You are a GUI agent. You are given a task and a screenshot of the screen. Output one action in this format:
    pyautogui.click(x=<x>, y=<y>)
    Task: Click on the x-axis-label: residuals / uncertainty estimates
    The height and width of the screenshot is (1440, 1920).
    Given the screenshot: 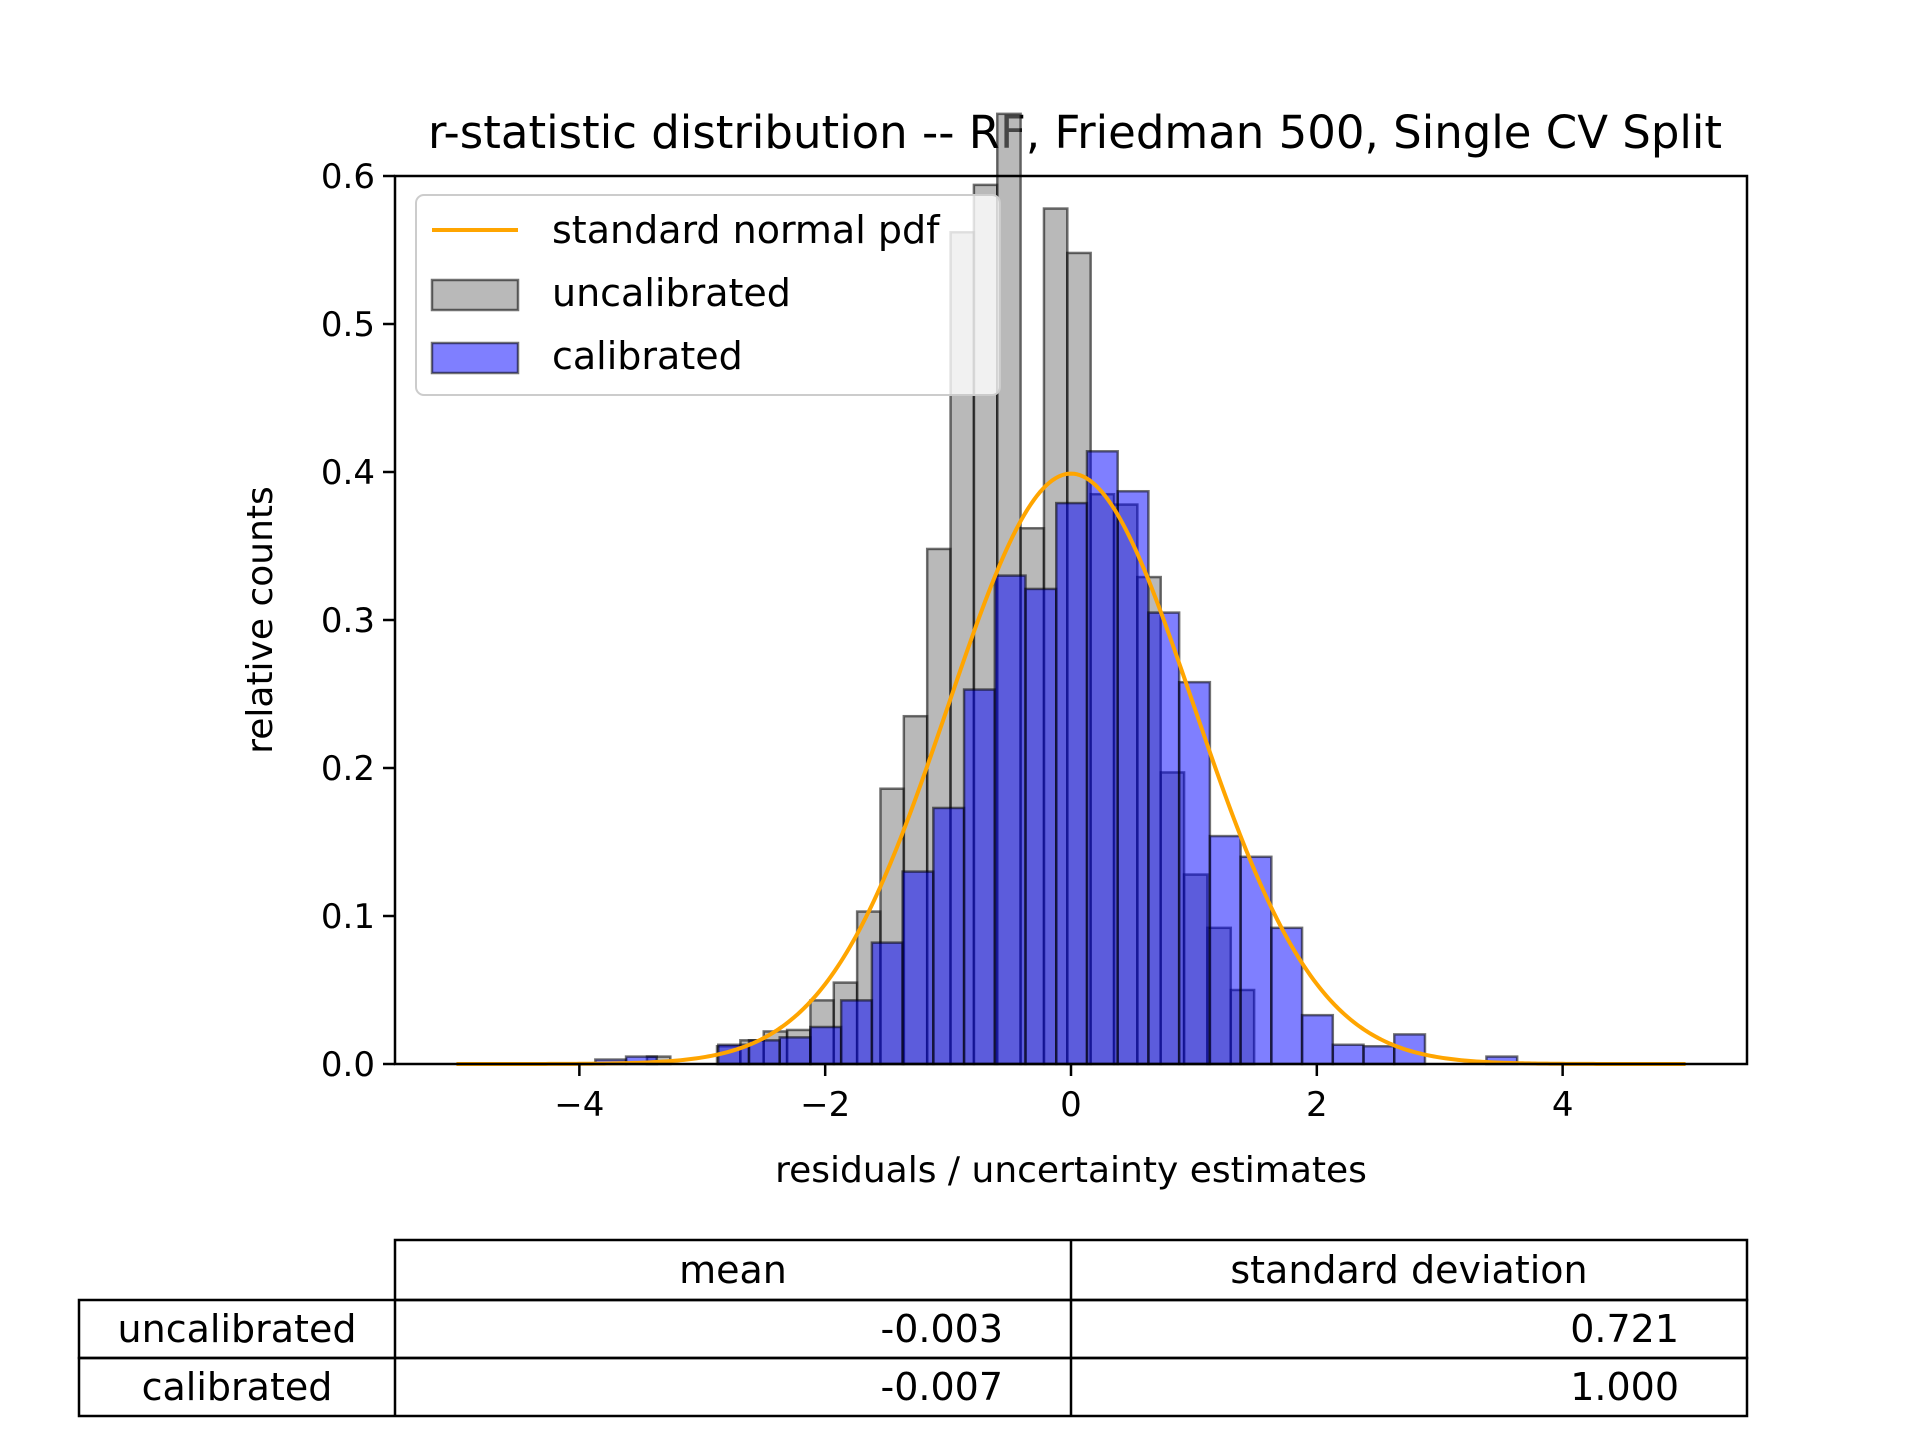 What is the action you would take?
    pyautogui.click(x=1071, y=1170)
    